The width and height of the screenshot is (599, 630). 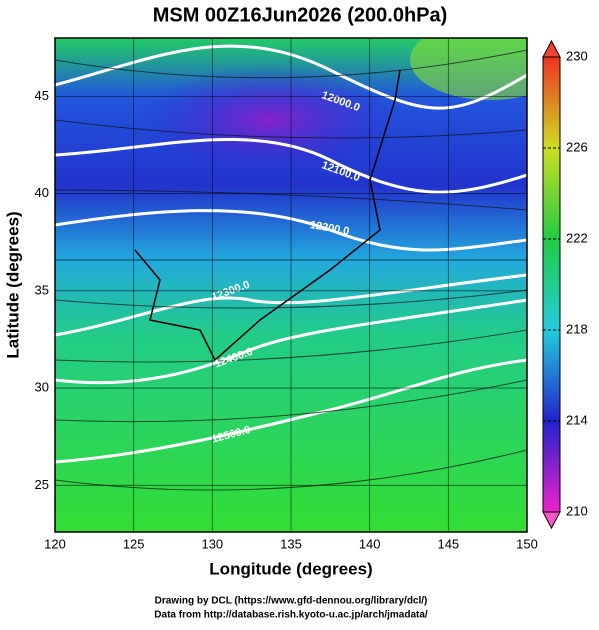 What do you see at coordinates (42, 192) in the screenshot?
I see `y-tick-label: 40` at bounding box center [42, 192].